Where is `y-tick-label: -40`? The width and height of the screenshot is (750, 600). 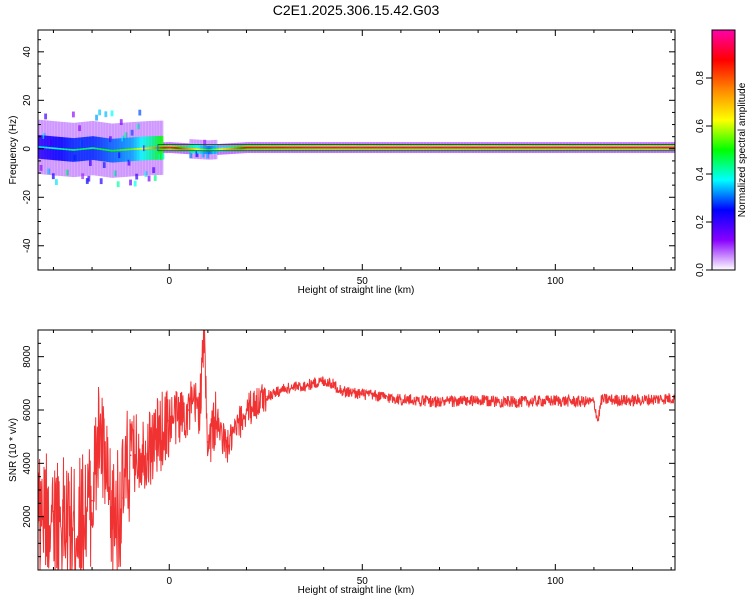 y-tick-label: -40 is located at coordinates (27, 245).